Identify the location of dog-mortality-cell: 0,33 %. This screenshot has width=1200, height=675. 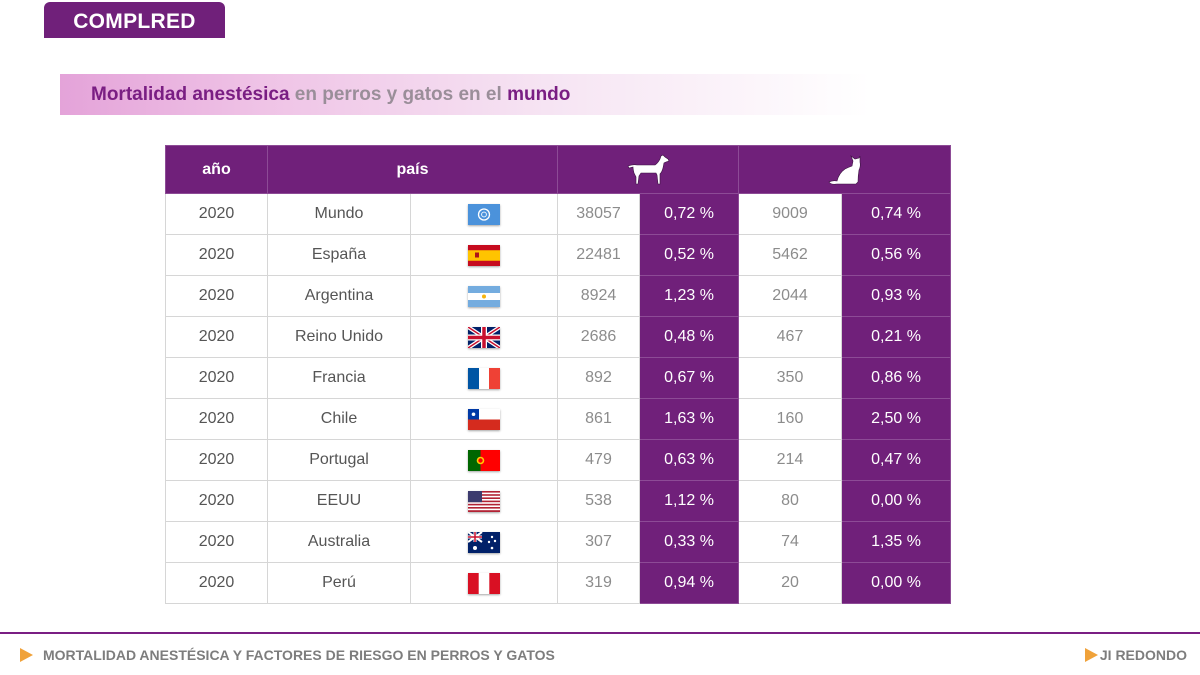
(689, 542).